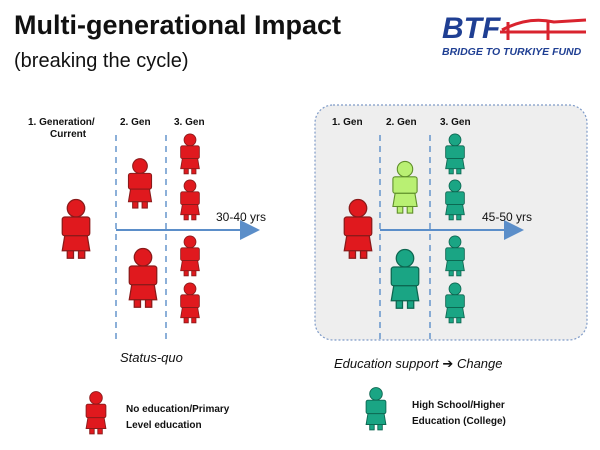 The image size is (600, 450). What do you see at coordinates (512, 52) in the screenshot?
I see `logo-tagline: BRIDGE TO TURKIYE FUND` at bounding box center [512, 52].